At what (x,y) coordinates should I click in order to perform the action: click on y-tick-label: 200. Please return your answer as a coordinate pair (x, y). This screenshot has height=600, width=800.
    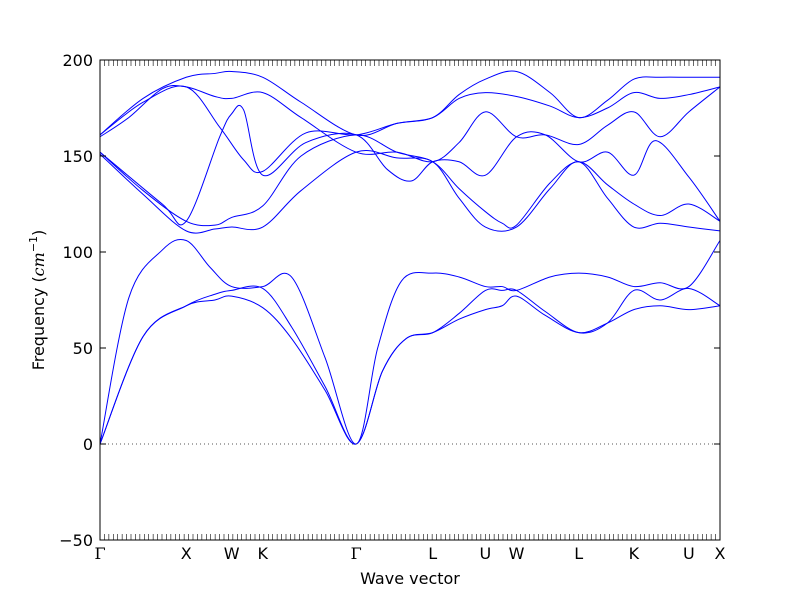
    Looking at the image, I should click on (77, 60).